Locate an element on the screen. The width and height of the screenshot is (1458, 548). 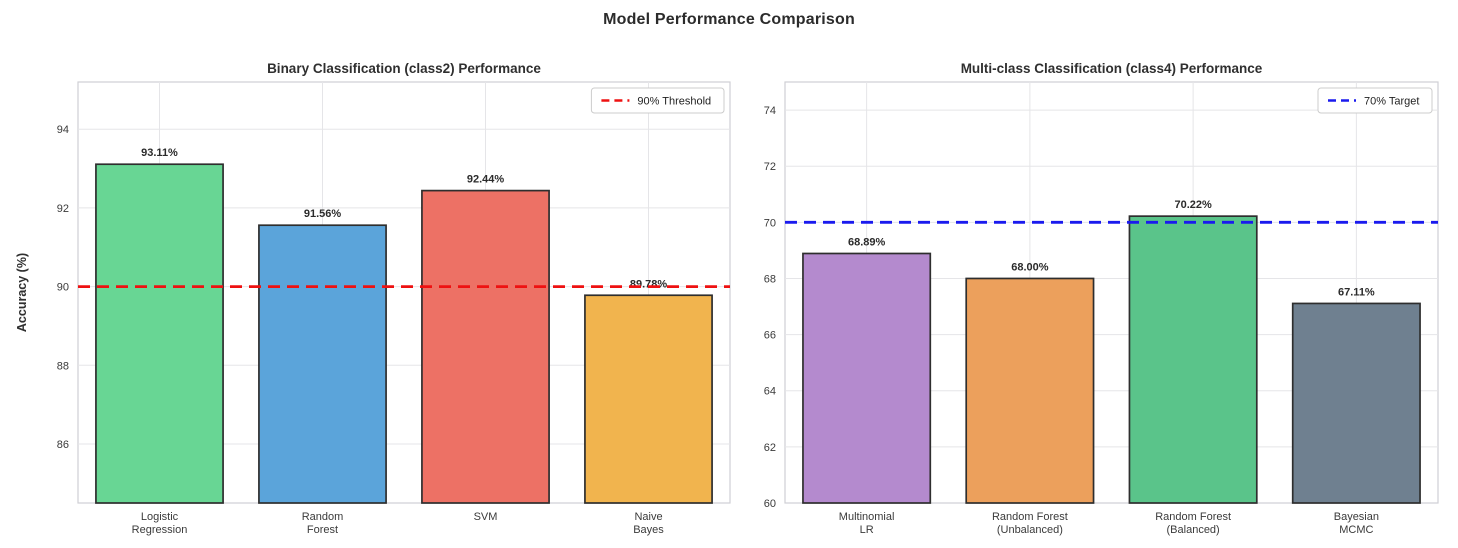
x-tick-label: Multinomial LR is located at coordinates (867, 523).